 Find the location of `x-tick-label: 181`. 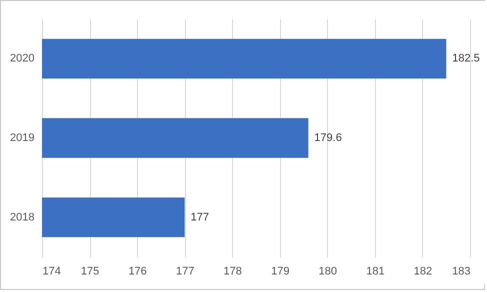

x-tick-label: 181 is located at coordinates (375, 272).